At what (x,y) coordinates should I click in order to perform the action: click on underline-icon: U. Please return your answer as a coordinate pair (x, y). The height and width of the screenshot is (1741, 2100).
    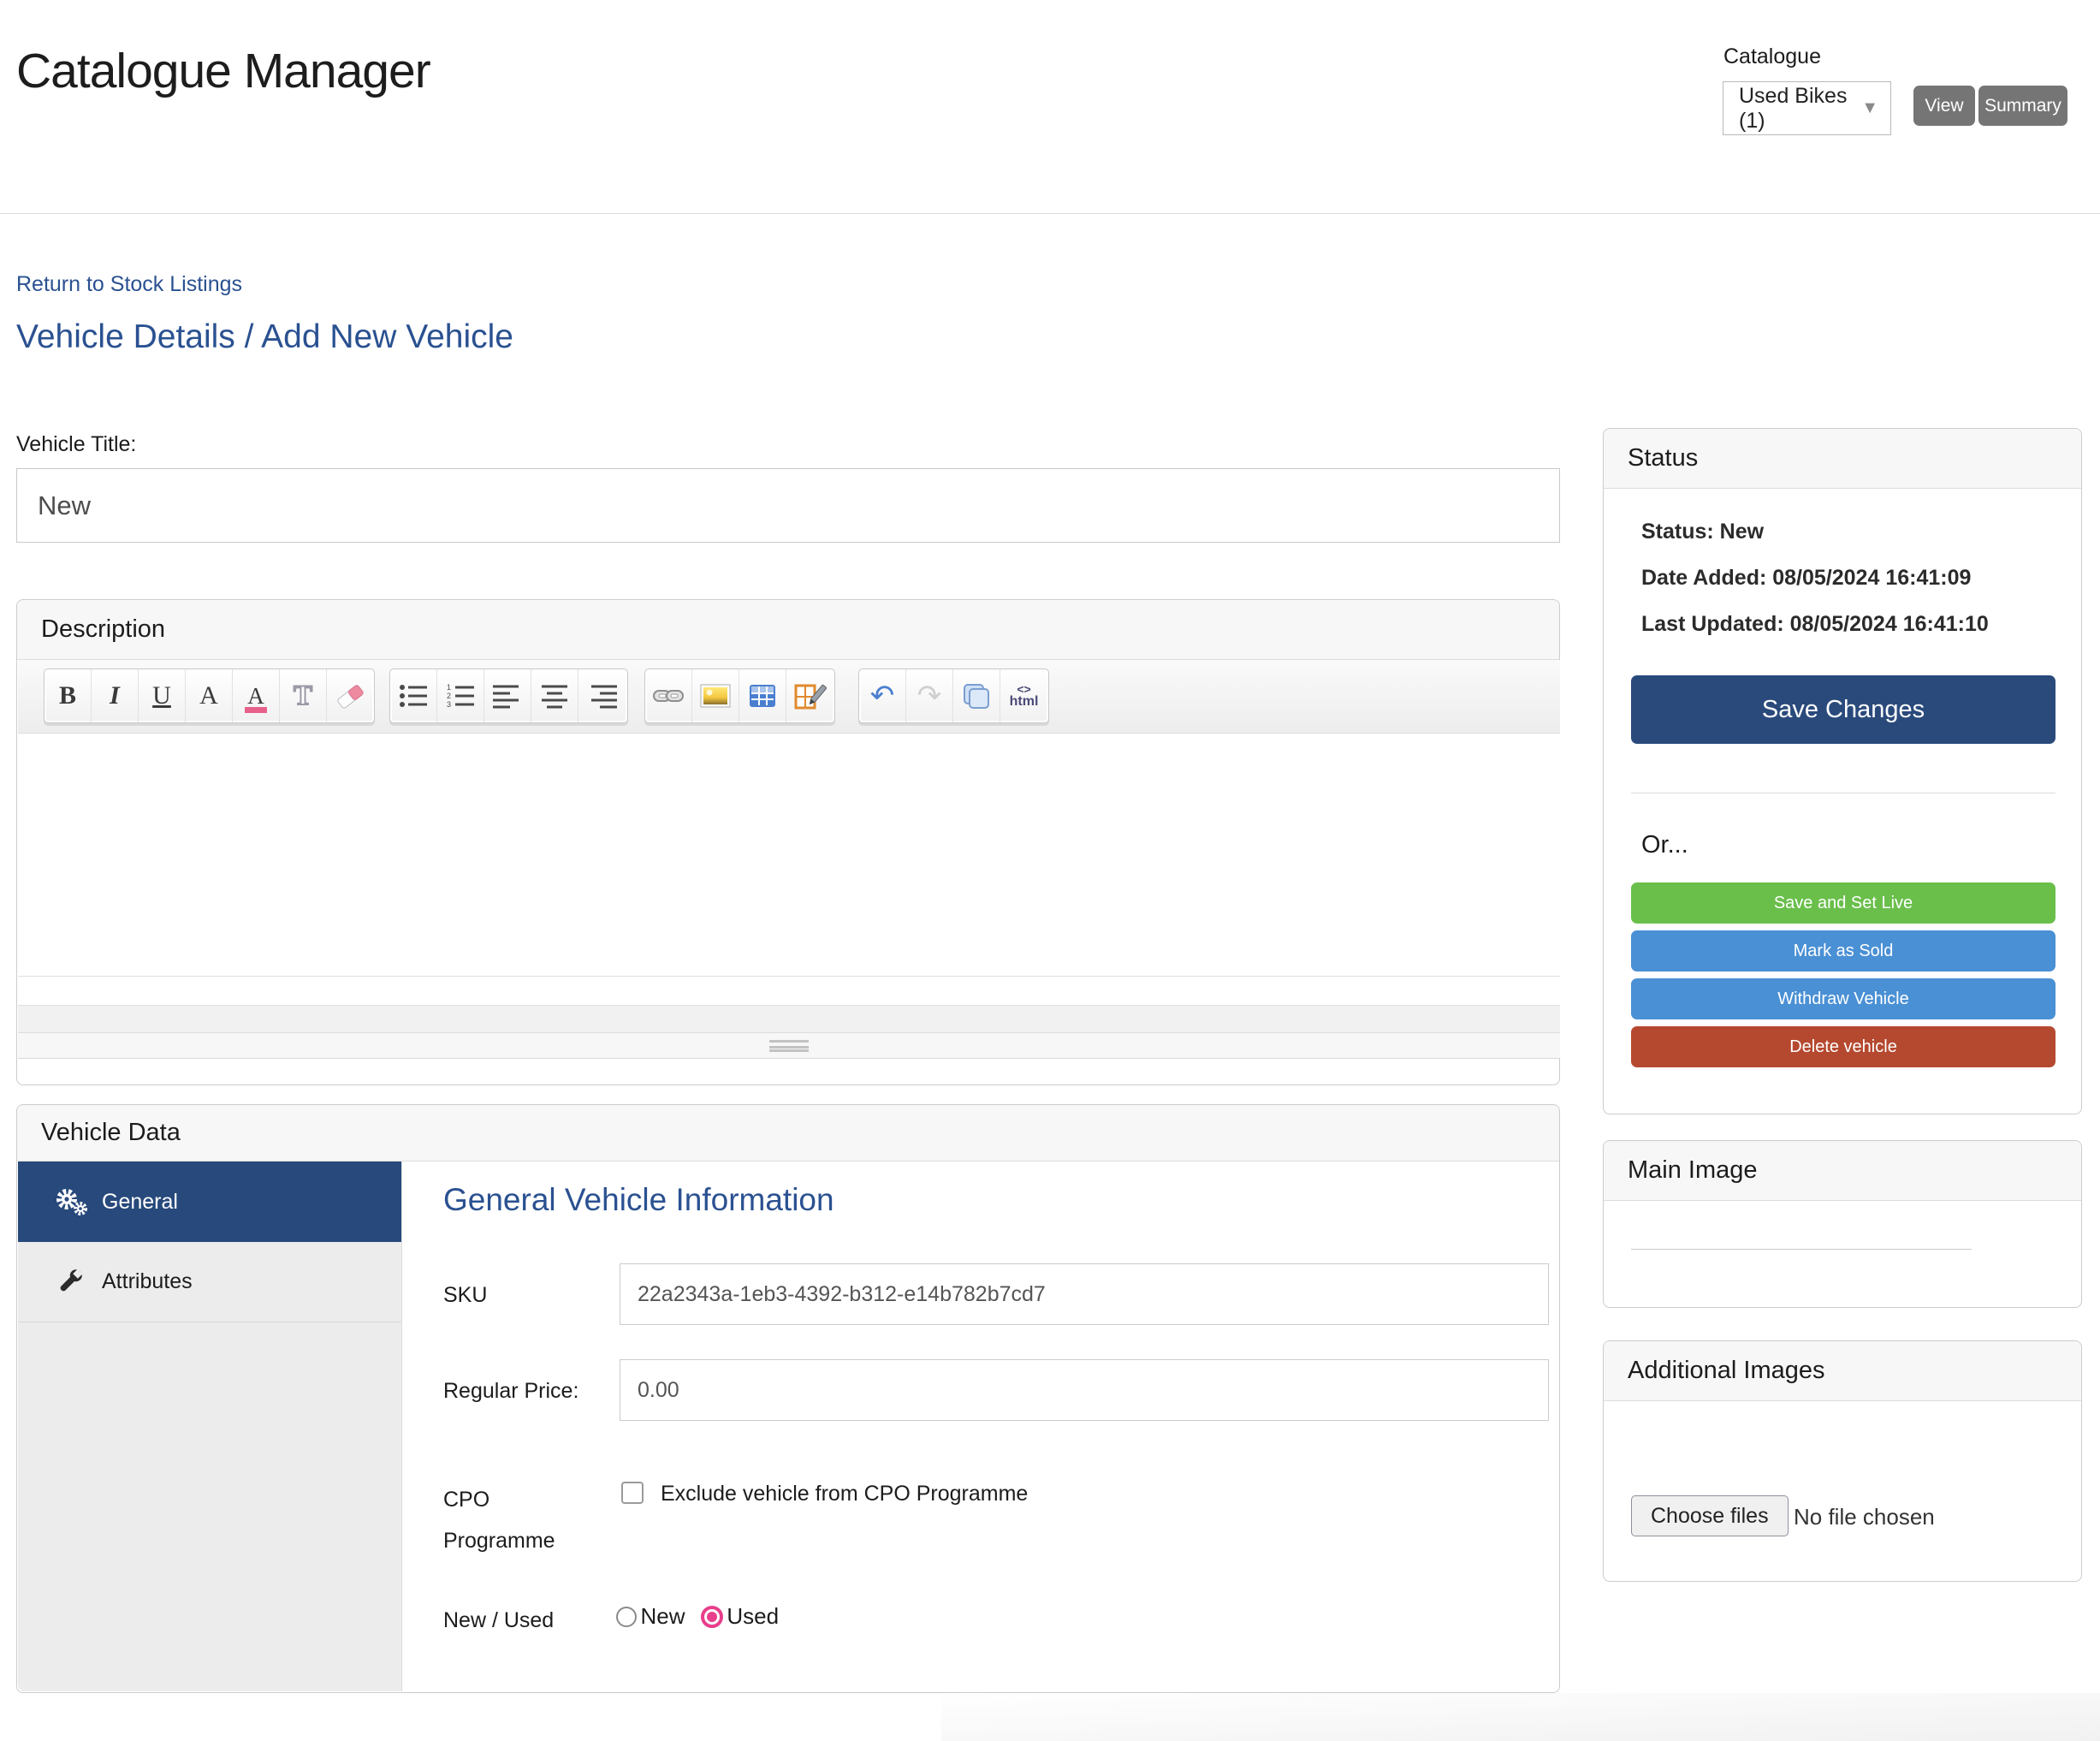
    Looking at the image, I should click on (161, 695).